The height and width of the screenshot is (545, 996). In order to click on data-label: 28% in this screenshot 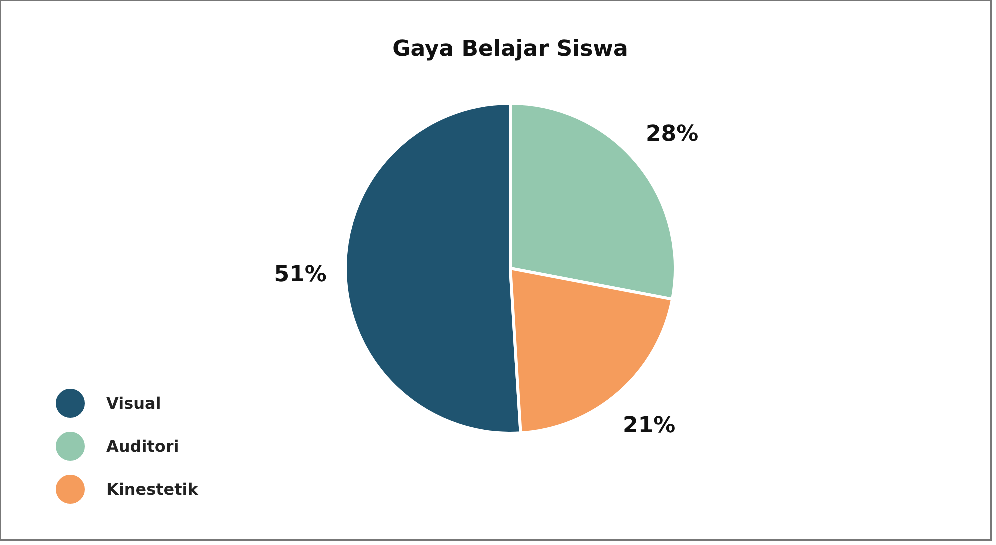, I will do `click(672, 135)`.